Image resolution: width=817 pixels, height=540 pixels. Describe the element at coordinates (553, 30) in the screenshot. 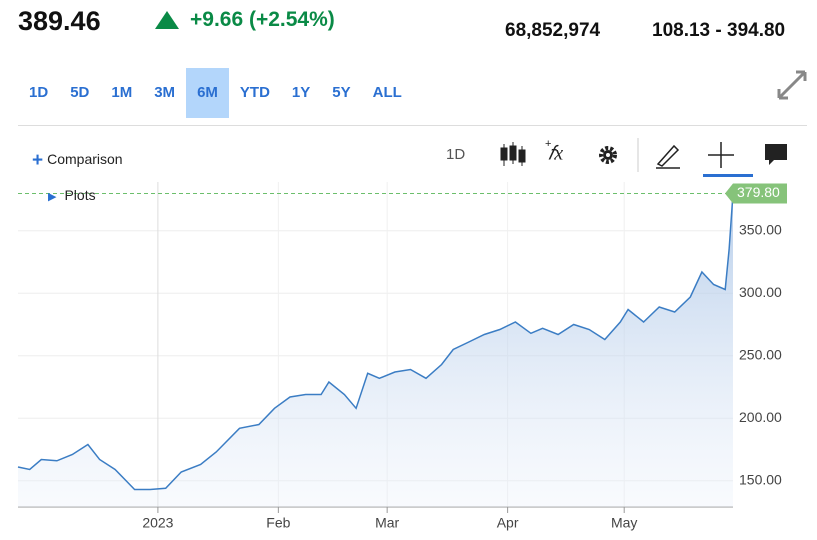

I see `volume: 68,852,974` at that location.